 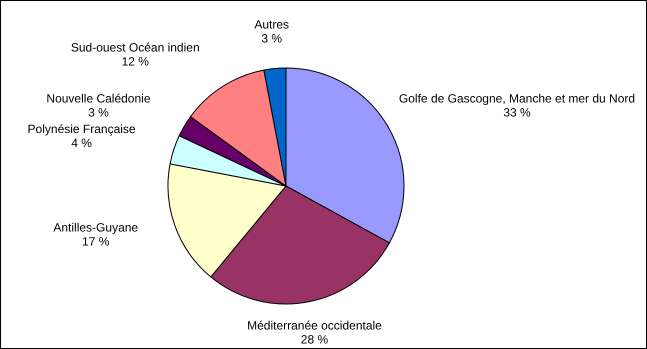 I want to click on slice-label: Sud-ouest Océan indien, so click(x=135, y=47).